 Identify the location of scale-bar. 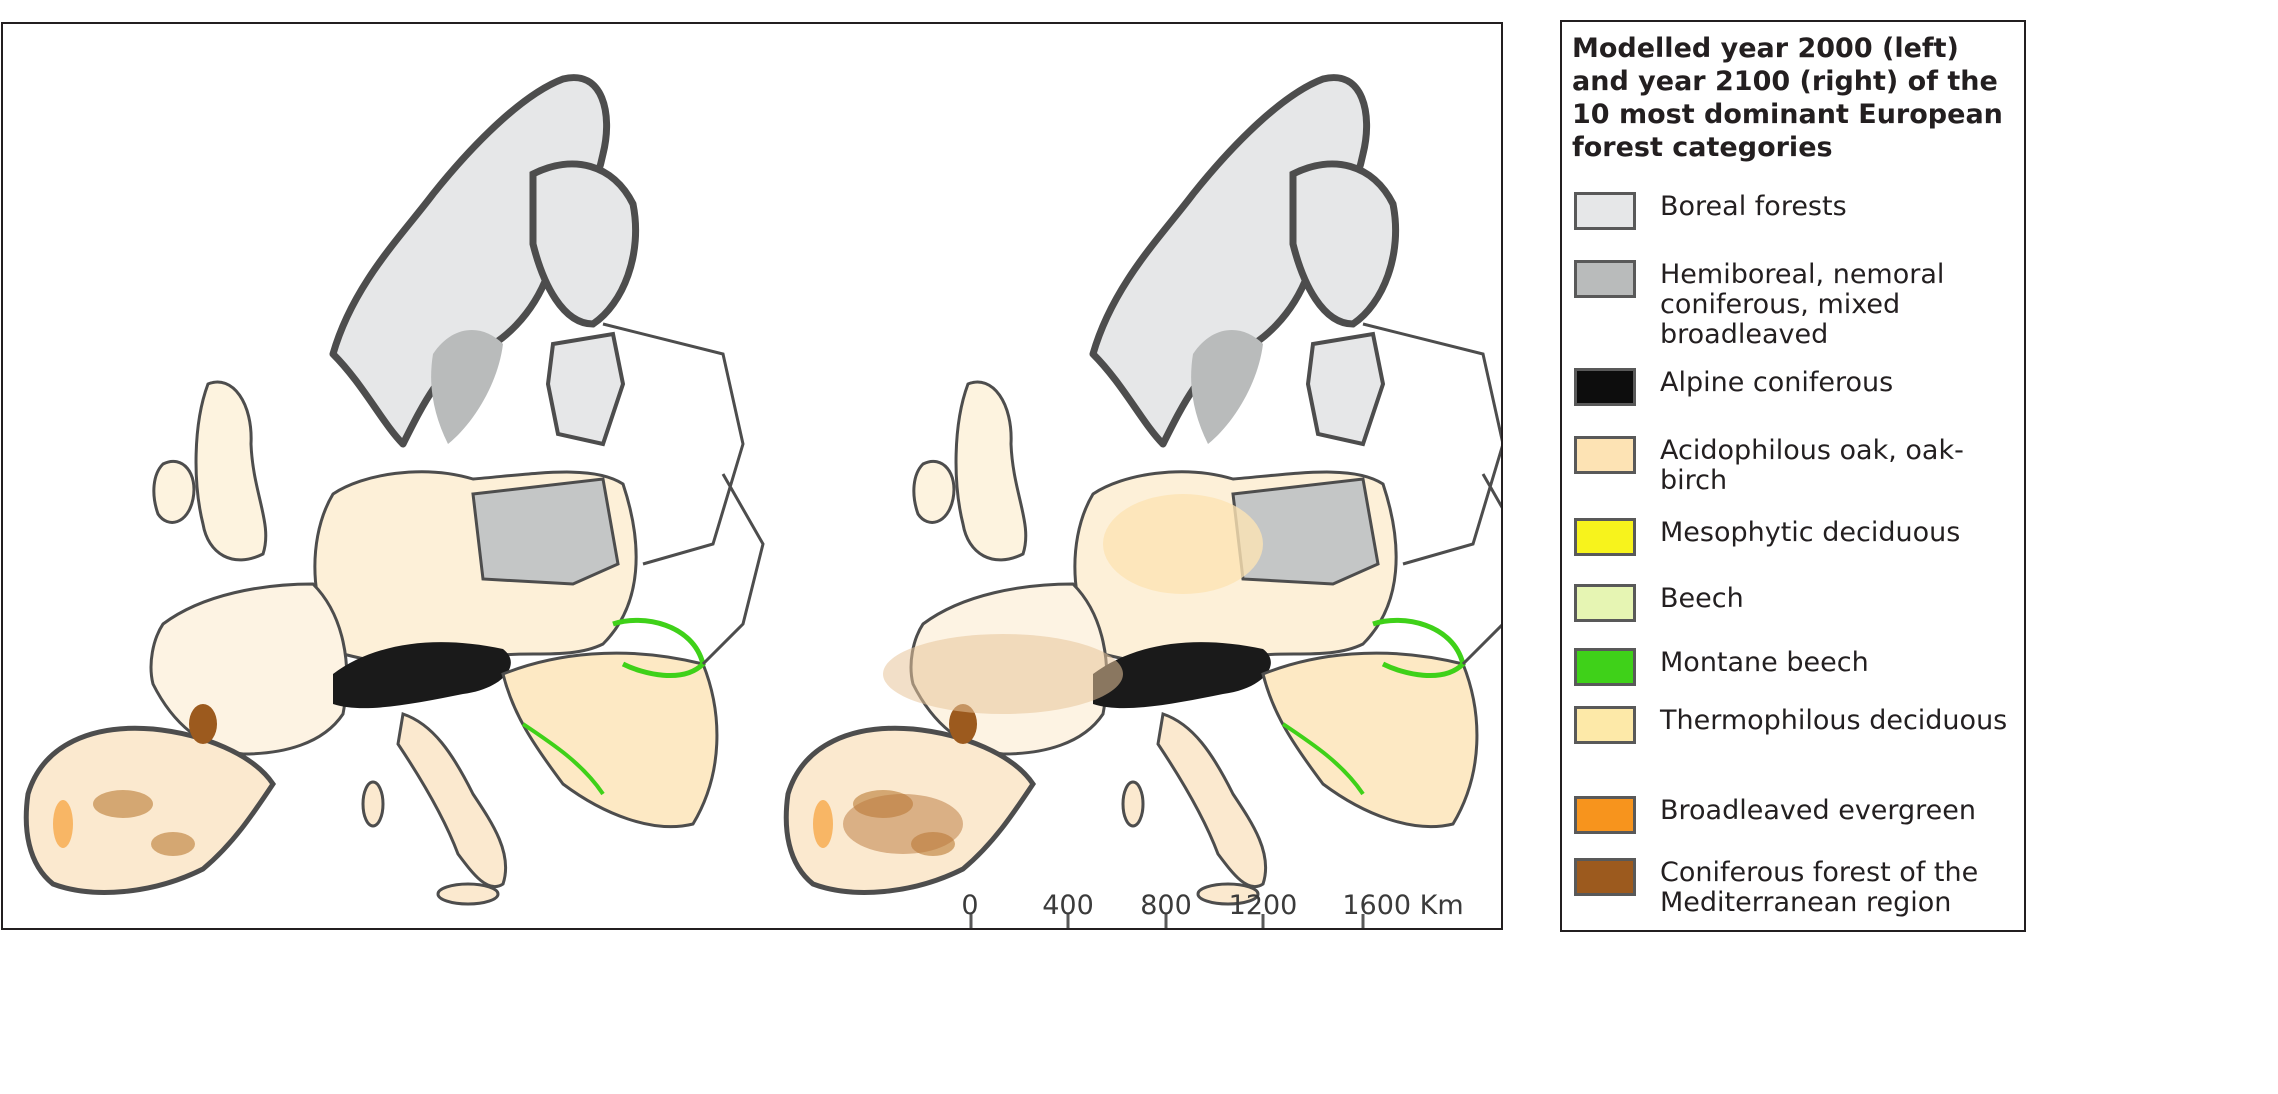
(1167, 921).